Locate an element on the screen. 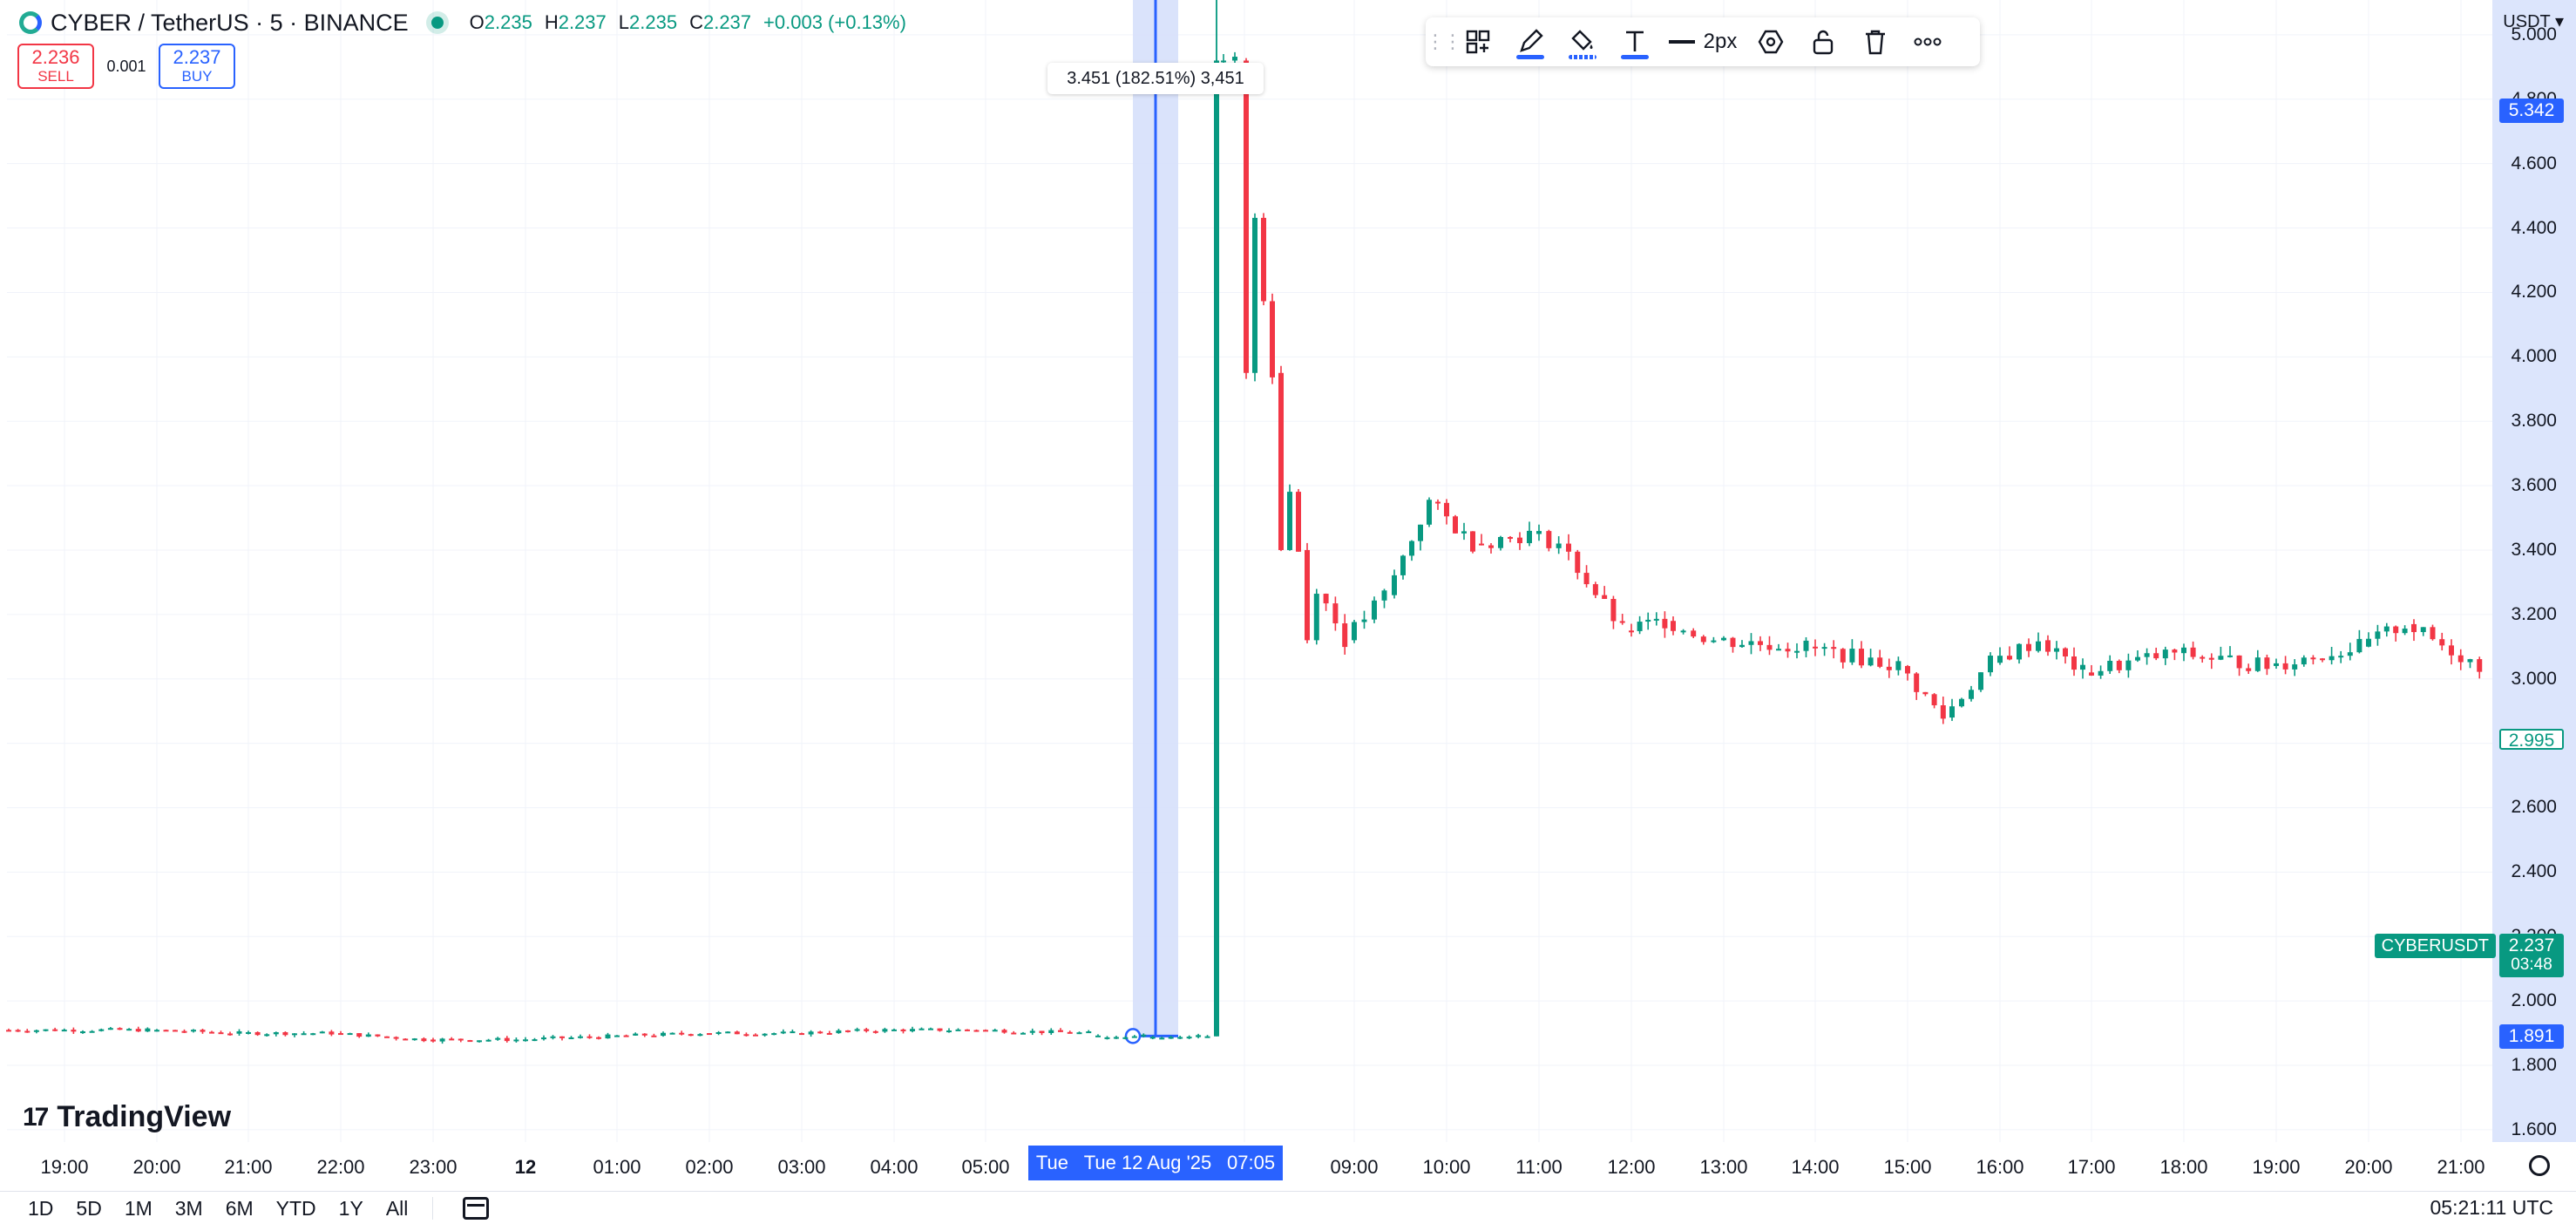 This screenshot has width=2576, height=1224. time-axis-label: 16:00 is located at coordinates (2000, 1167).